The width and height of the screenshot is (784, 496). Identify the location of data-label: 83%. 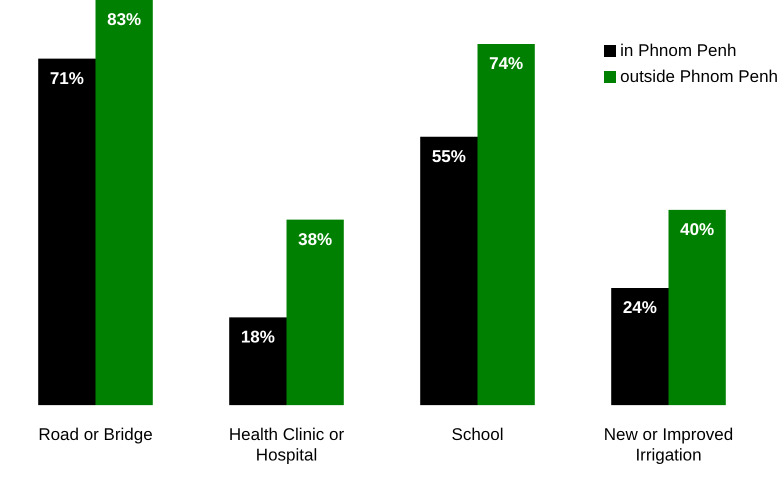
(124, 20).